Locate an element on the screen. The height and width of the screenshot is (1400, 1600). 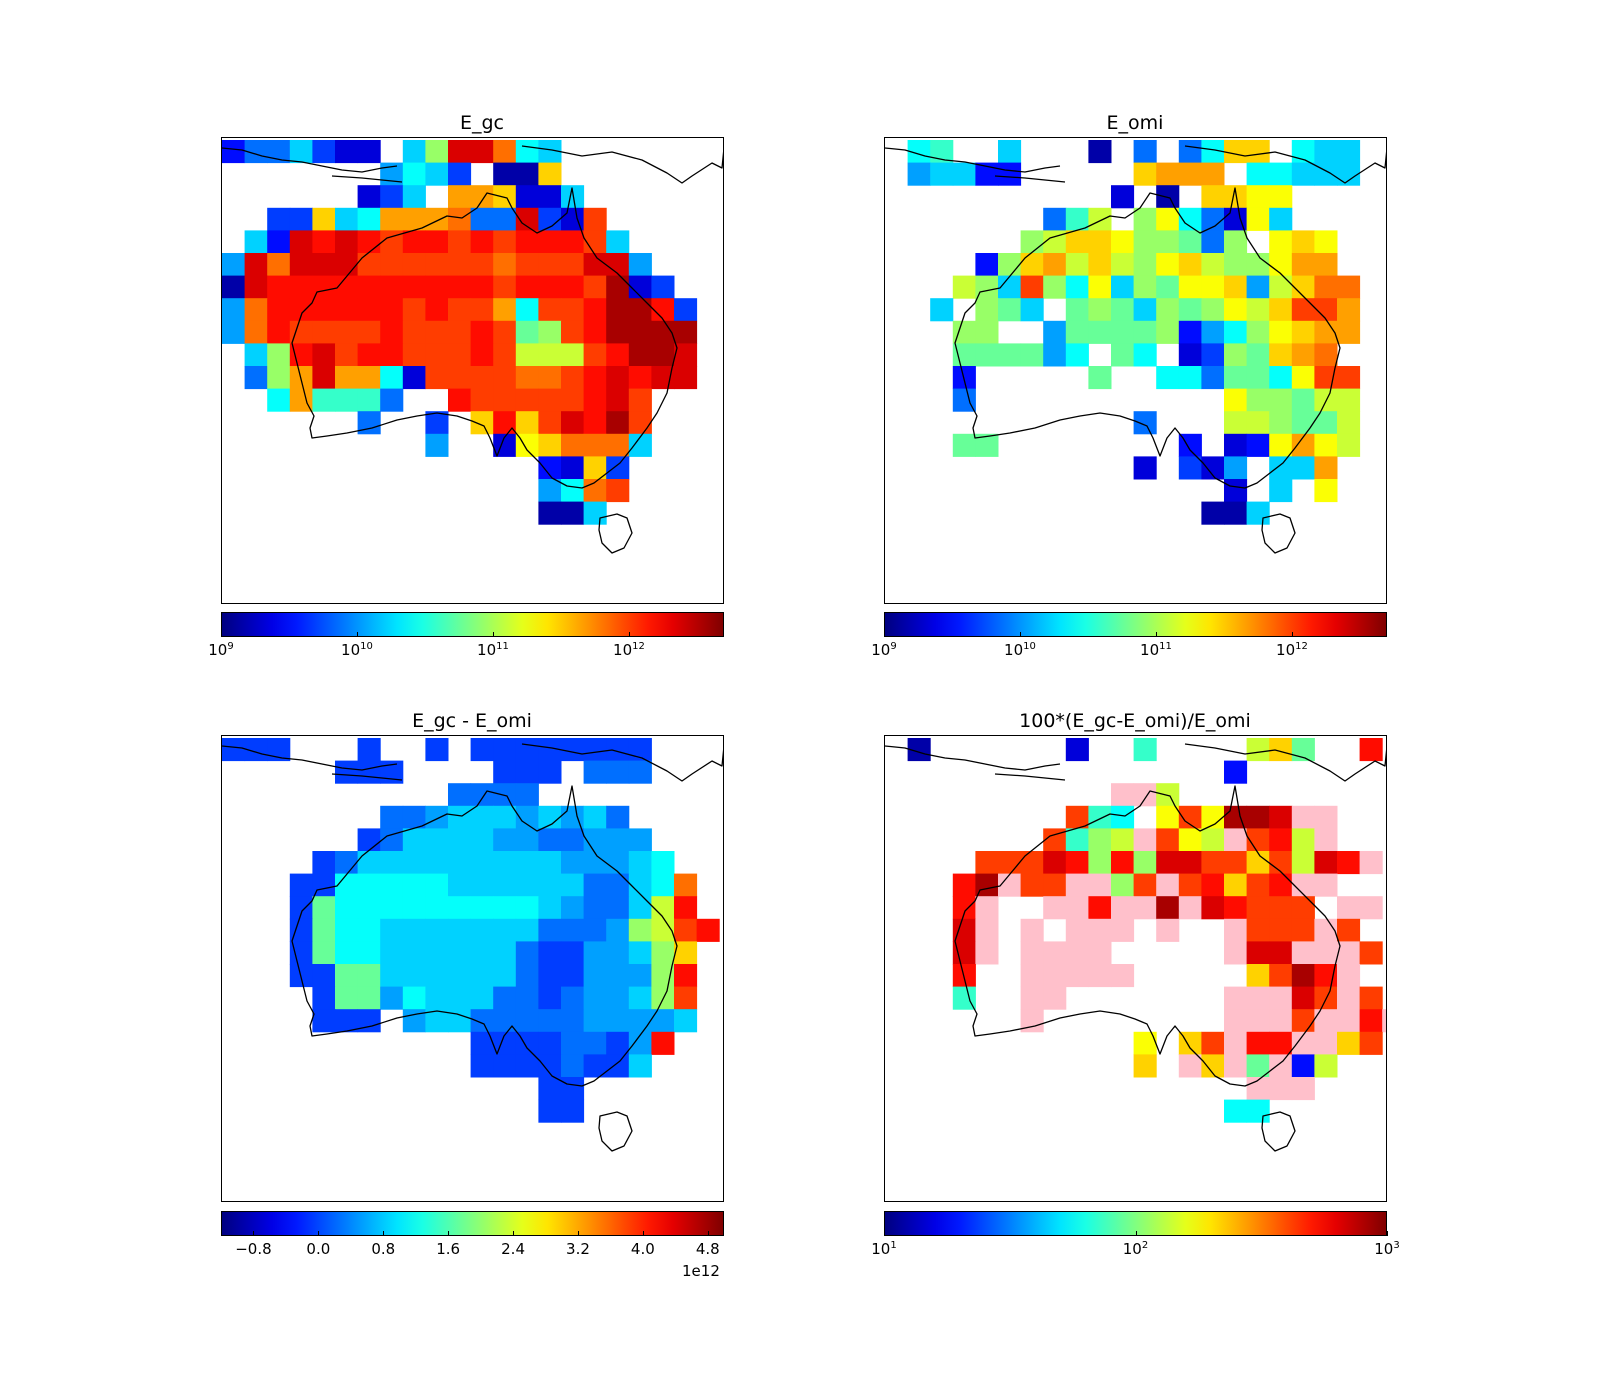
colorbar-tick-label: 1012 is located at coordinates (629, 650).